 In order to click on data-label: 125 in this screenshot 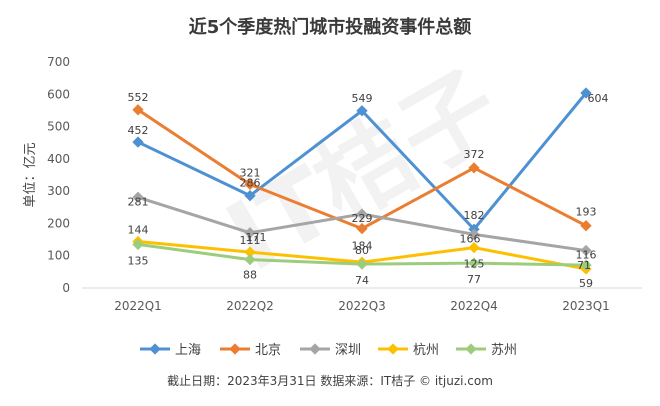, I will do `click(474, 264)`.